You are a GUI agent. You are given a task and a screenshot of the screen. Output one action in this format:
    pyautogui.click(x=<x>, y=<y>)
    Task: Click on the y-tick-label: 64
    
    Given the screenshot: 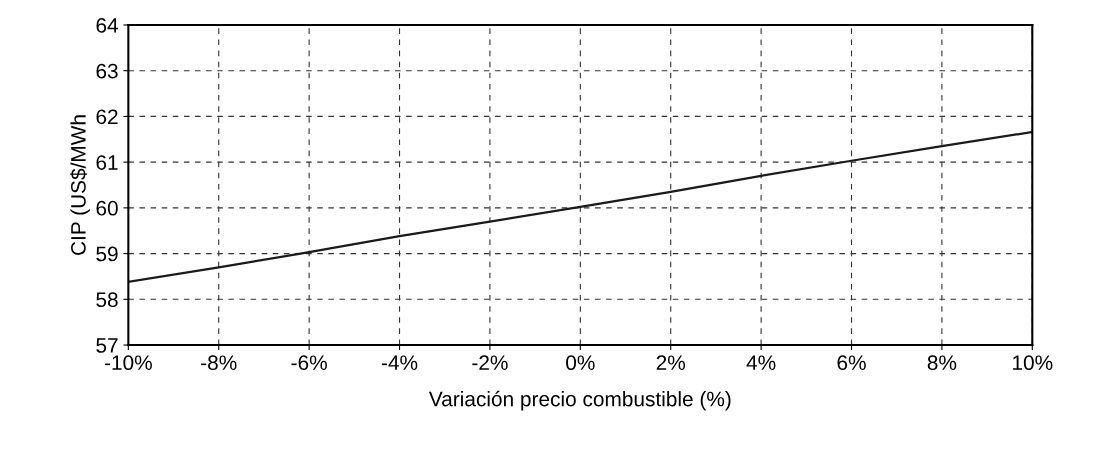 What is the action you would take?
    pyautogui.click(x=107, y=25)
    